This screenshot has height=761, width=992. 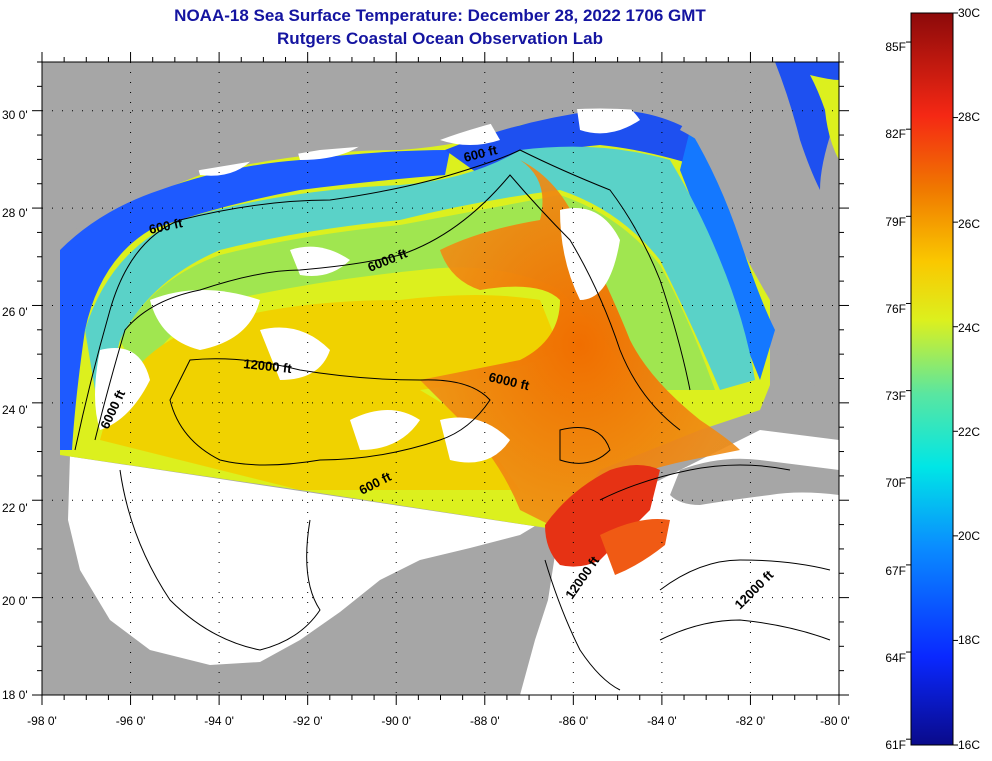 What do you see at coordinates (15, 601) in the screenshot?
I see `lat-label: 20 0'` at bounding box center [15, 601].